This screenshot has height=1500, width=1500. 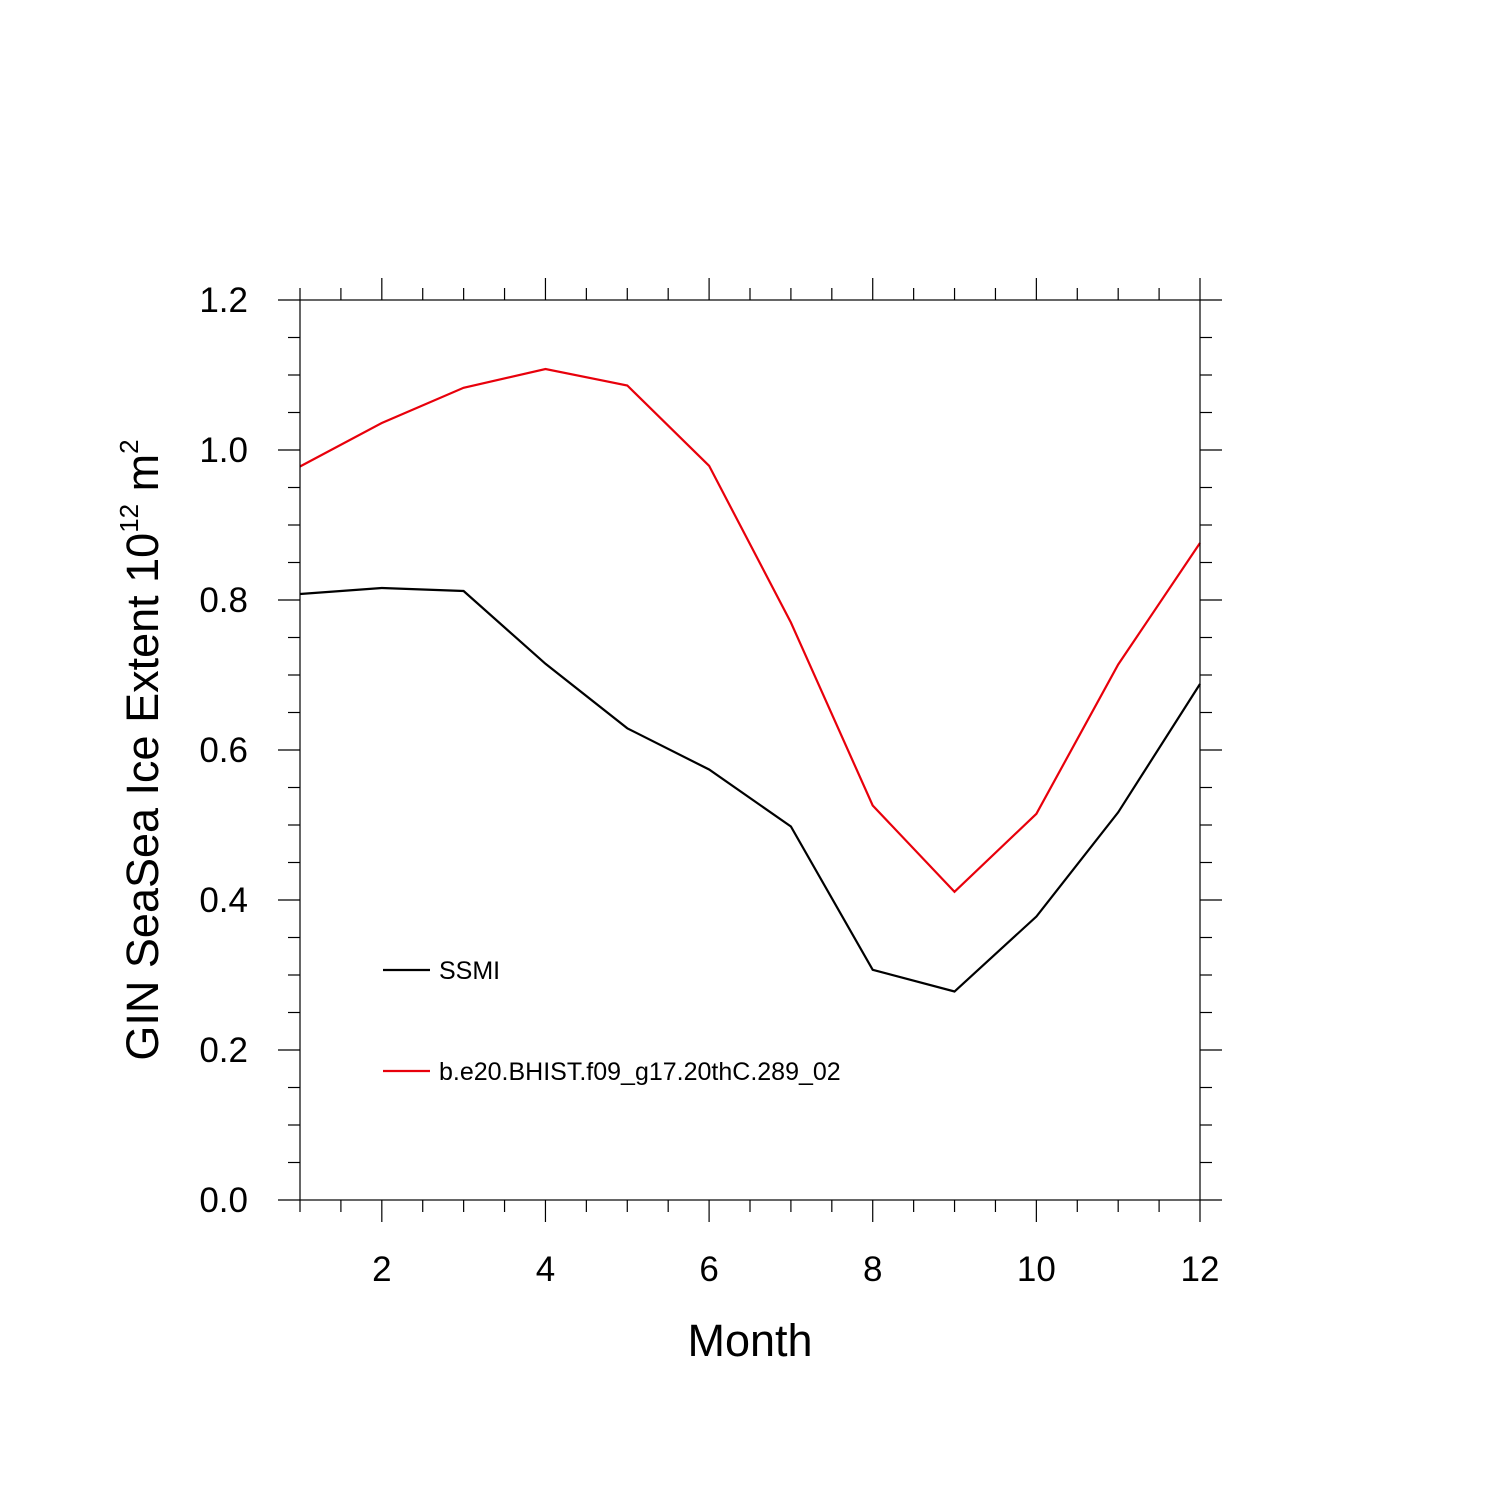 I want to click on y-tick-label: 1.0, so click(x=223, y=450).